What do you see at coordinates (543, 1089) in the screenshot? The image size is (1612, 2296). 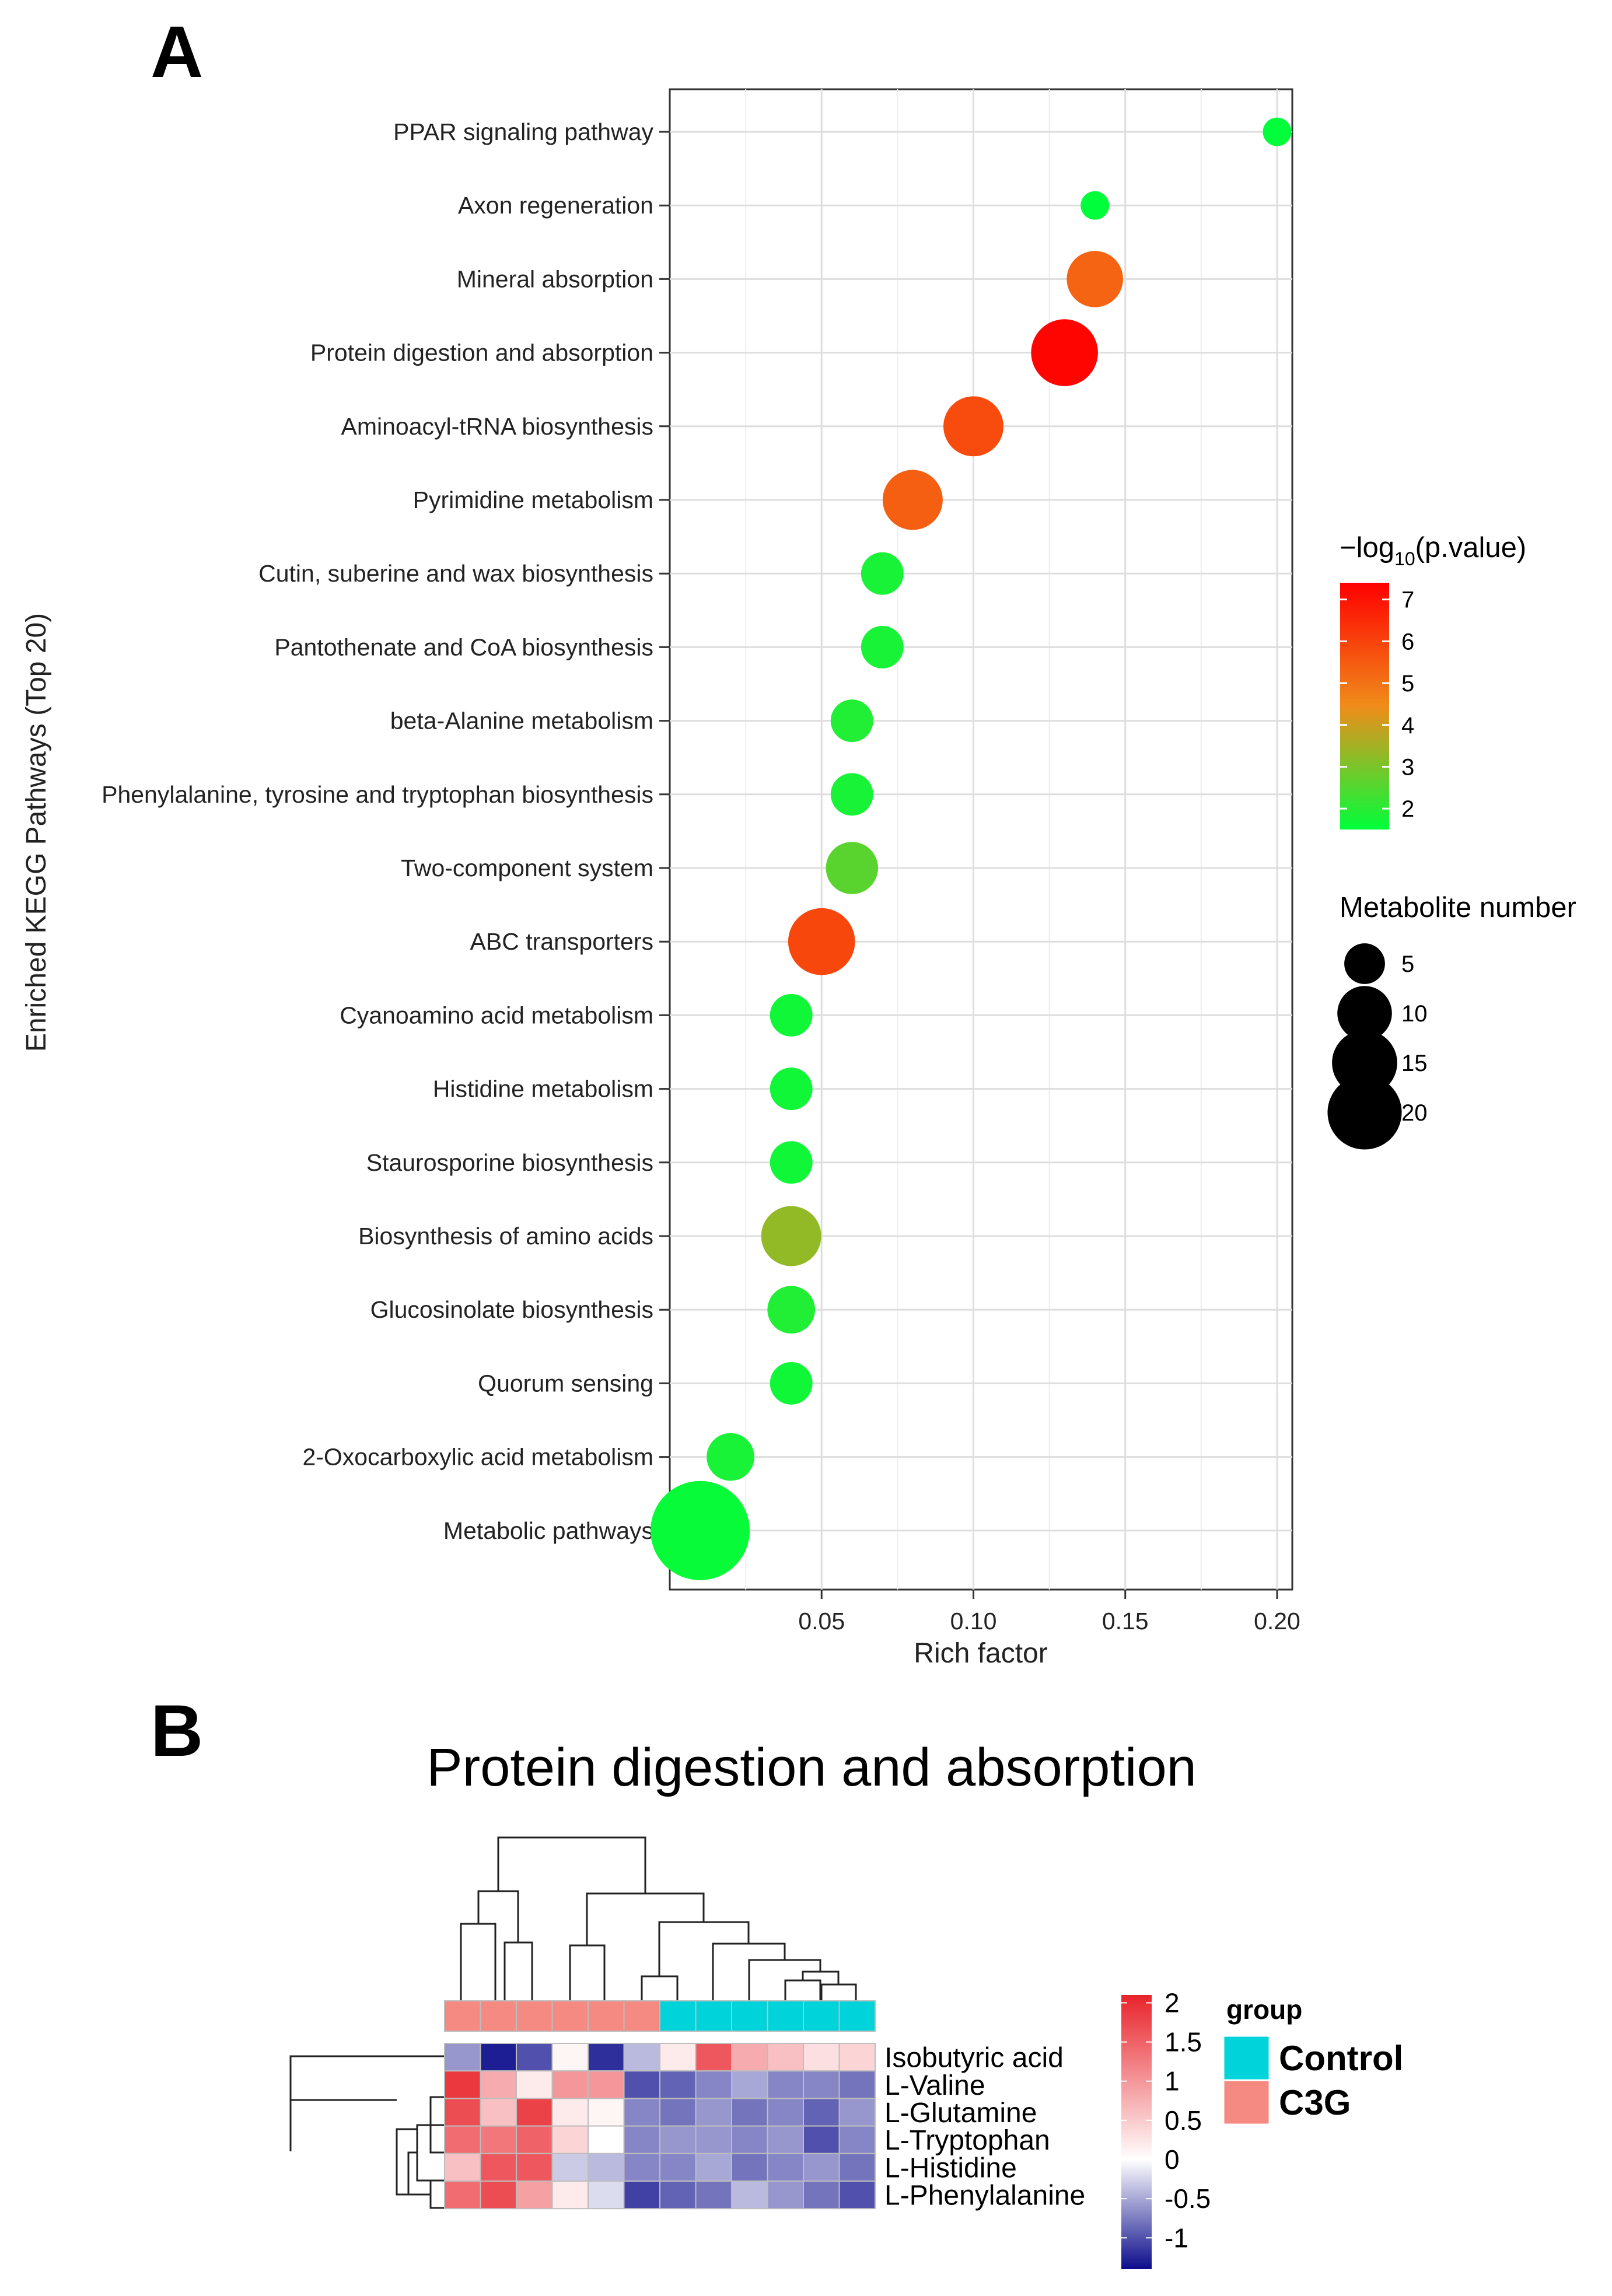 I see `y-tick-label: Histidine metabolism` at bounding box center [543, 1089].